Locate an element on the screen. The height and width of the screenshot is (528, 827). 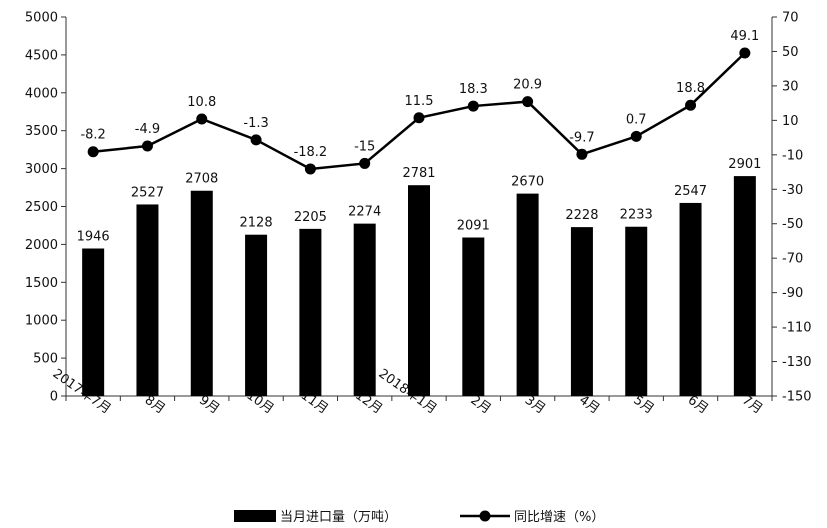
y-tick-label-right: -10 is located at coordinates (792, 155).